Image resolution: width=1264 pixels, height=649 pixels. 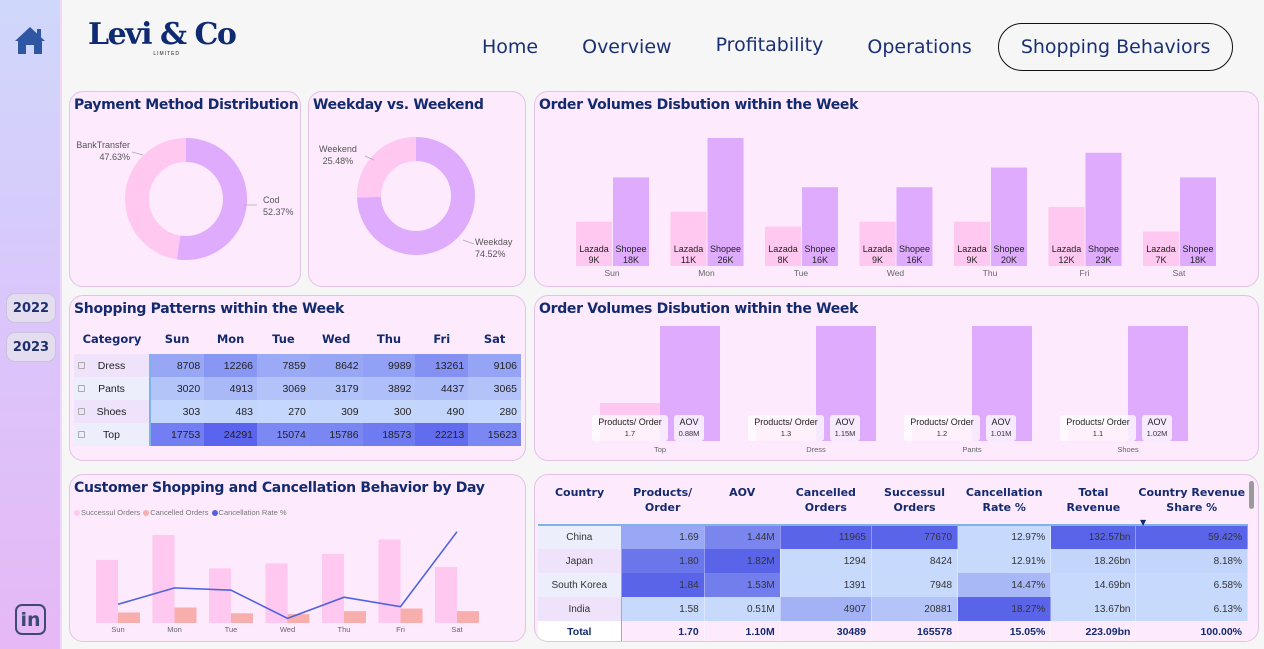 What do you see at coordinates (442, 388) in the screenshot?
I see `table-cell: 4437` at bounding box center [442, 388].